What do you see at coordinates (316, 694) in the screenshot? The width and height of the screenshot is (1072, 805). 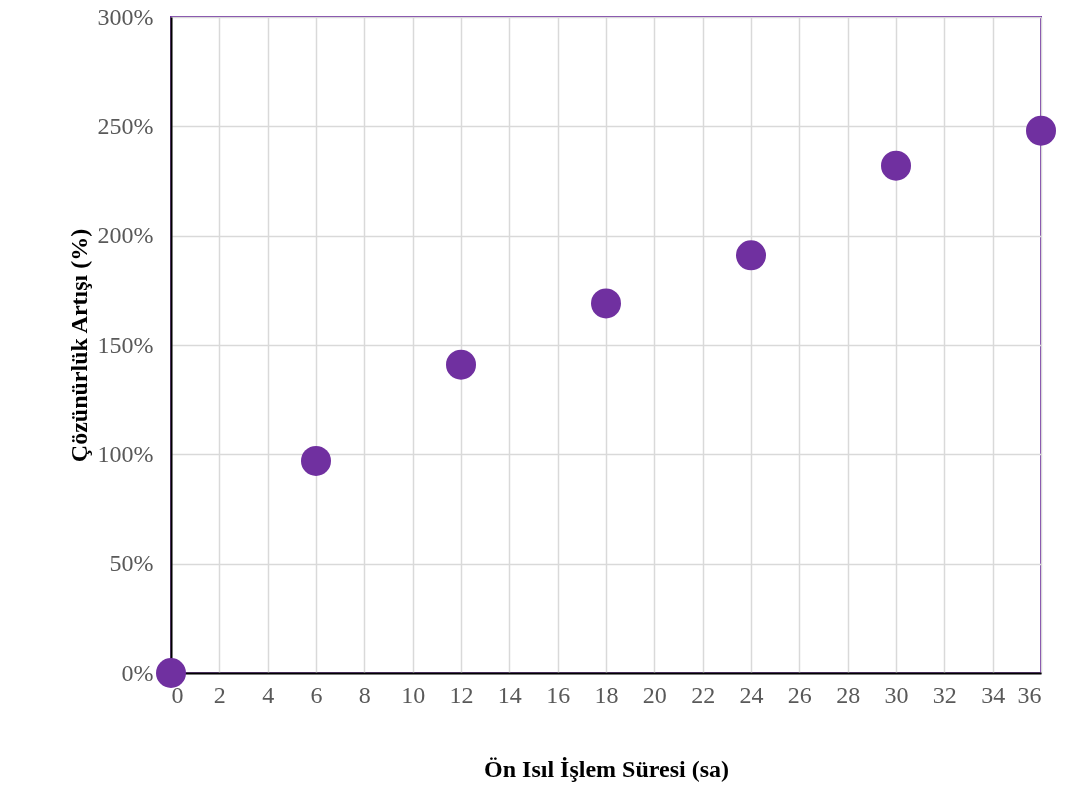 I see `x-tick-label: 6` at bounding box center [316, 694].